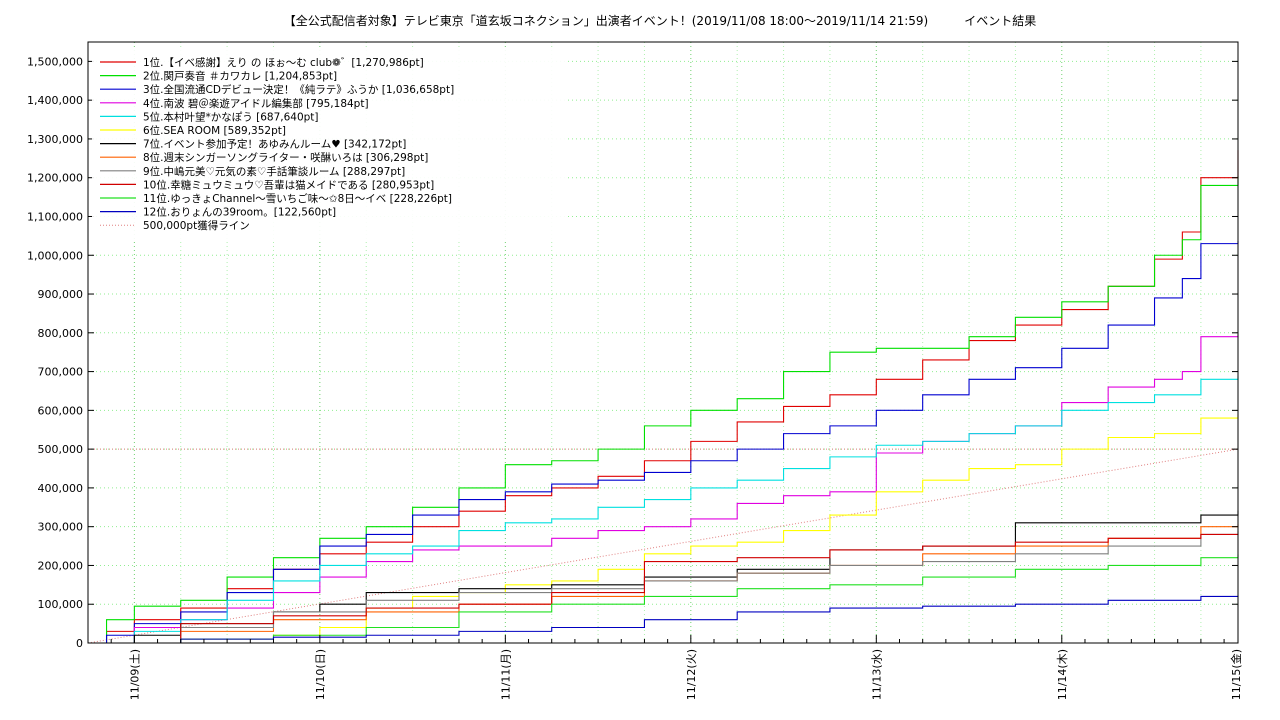 The width and height of the screenshot is (1280, 720). What do you see at coordinates (274, 171) in the screenshot?
I see `legend-entry: 9位.中嶋元美♡元気の素♡手話筆談ルーム [288,297pt]` at bounding box center [274, 171].